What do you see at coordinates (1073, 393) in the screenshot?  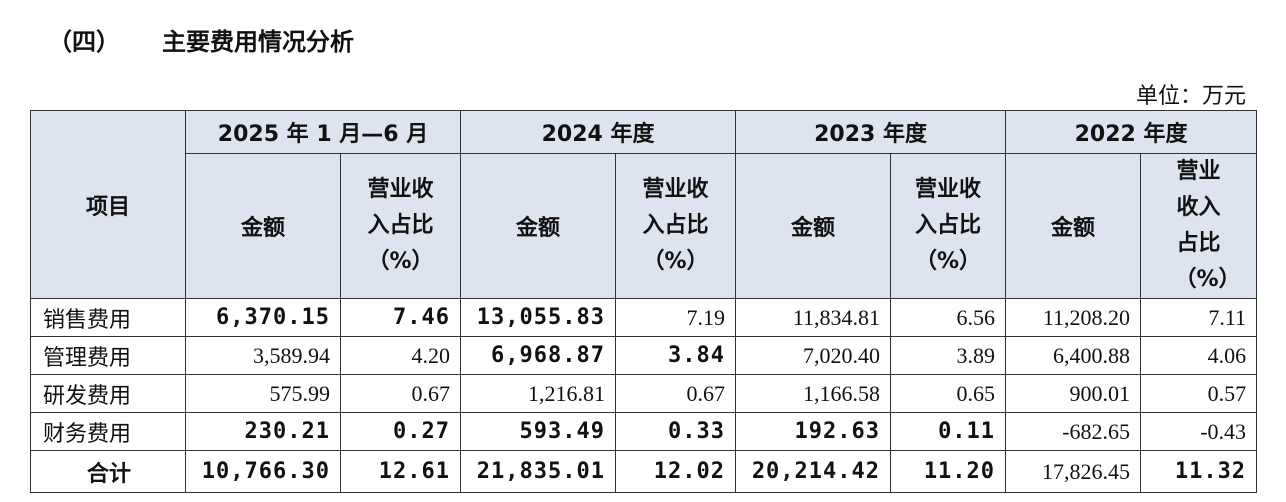 I see `cell: 900.01` at bounding box center [1073, 393].